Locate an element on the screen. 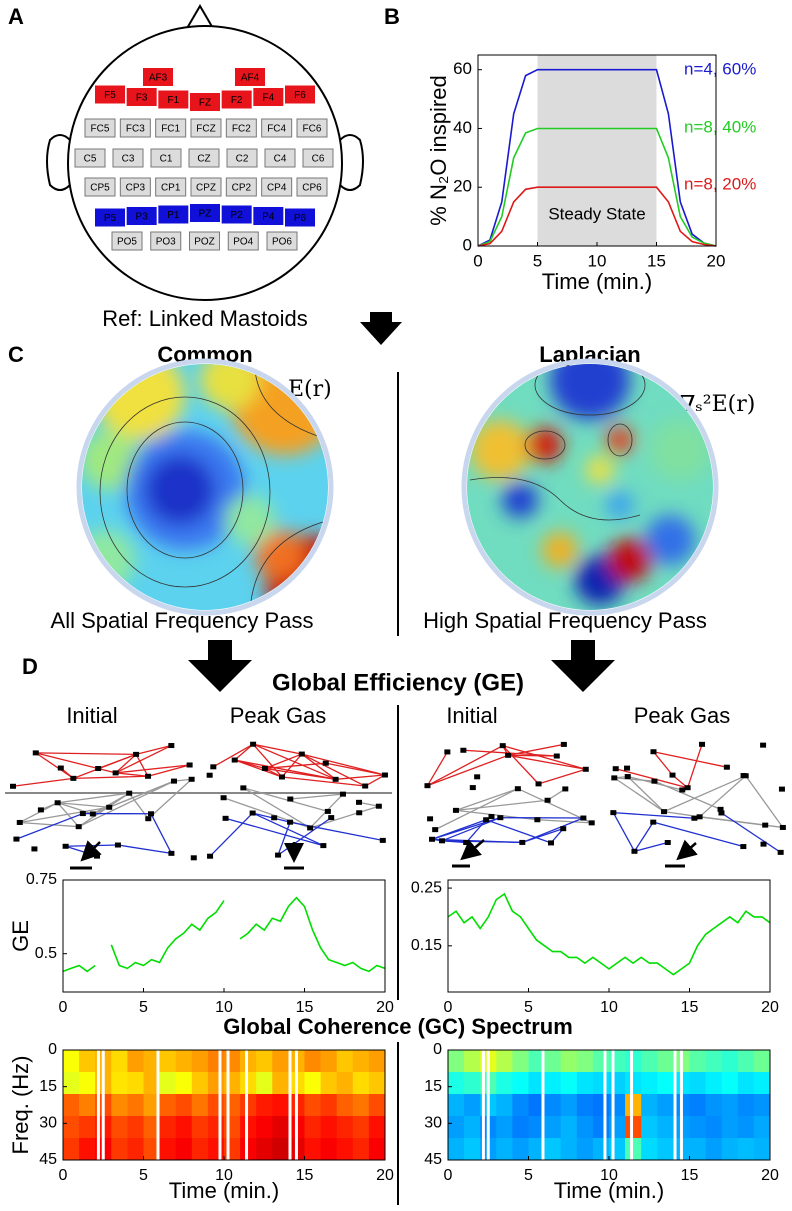 This screenshot has height=1211, width=792. electrode-label: FC3 is located at coordinates (135, 129).